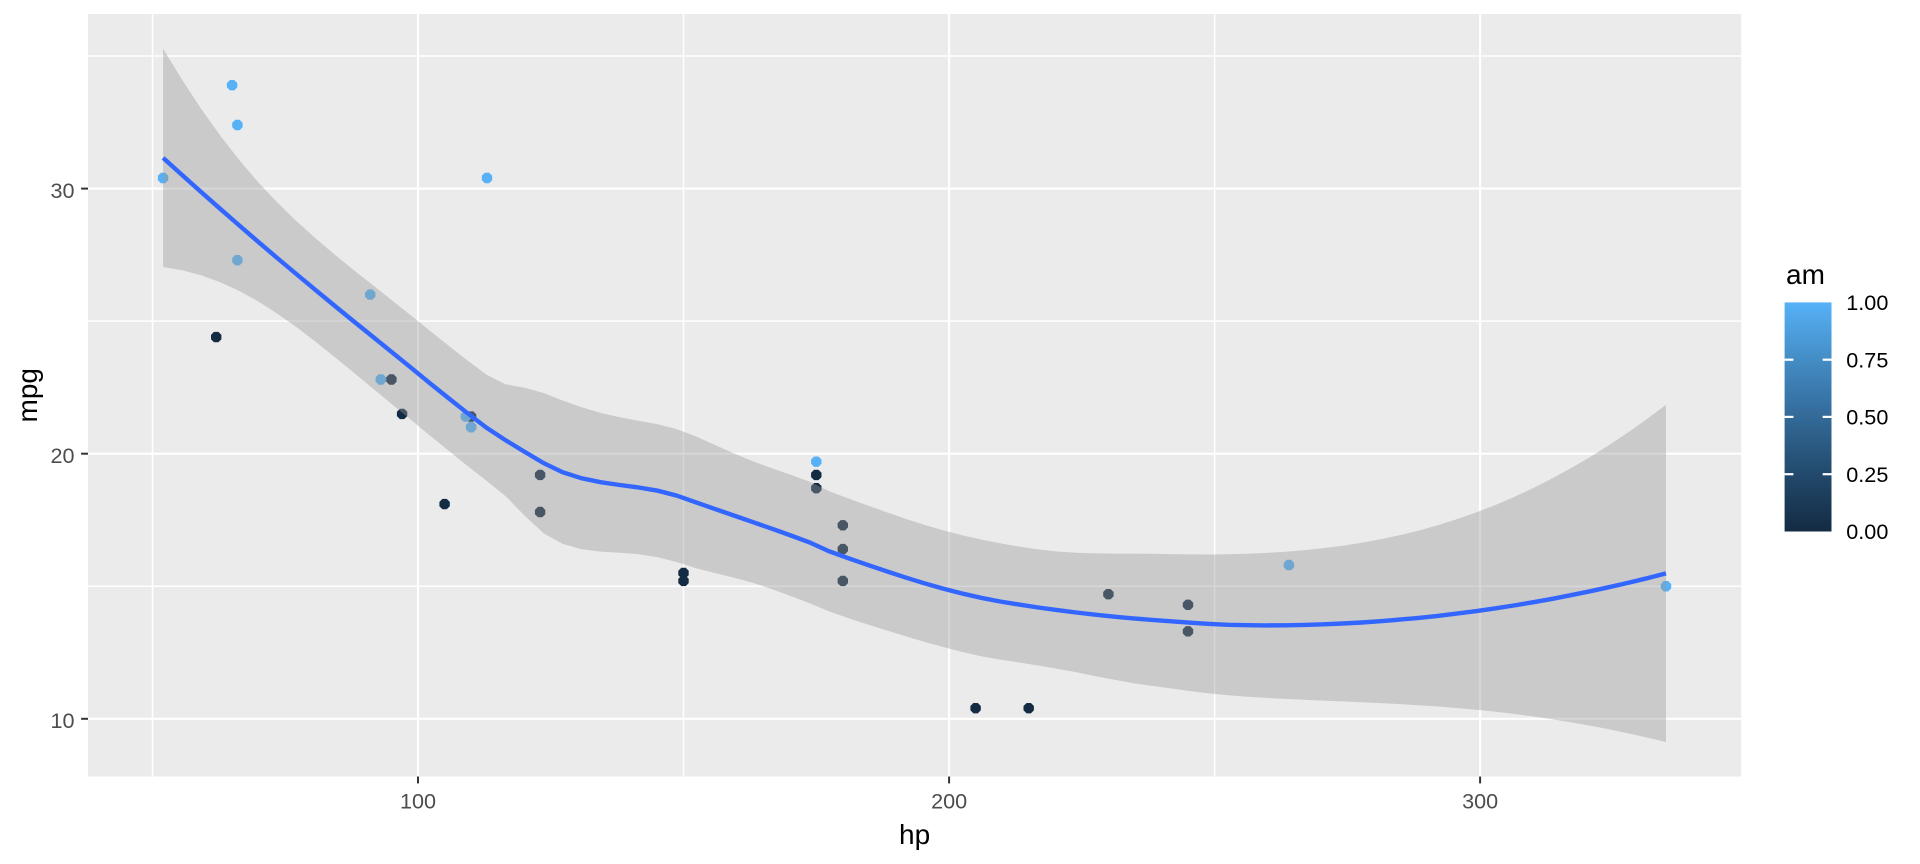  Describe the element at coordinates (1867, 474) in the screenshot. I see `svg-text: 0.25` at that location.